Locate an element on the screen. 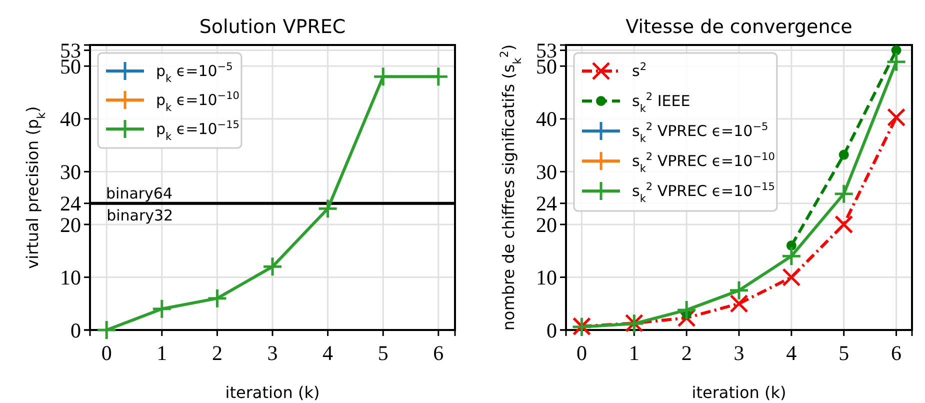 Image resolution: width=925 pixels, height=403 pixels. legend-label: s$_{k}$$^{2}$ VPREC ϵ=10$^{−10}$ is located at coordinates (703, 163).